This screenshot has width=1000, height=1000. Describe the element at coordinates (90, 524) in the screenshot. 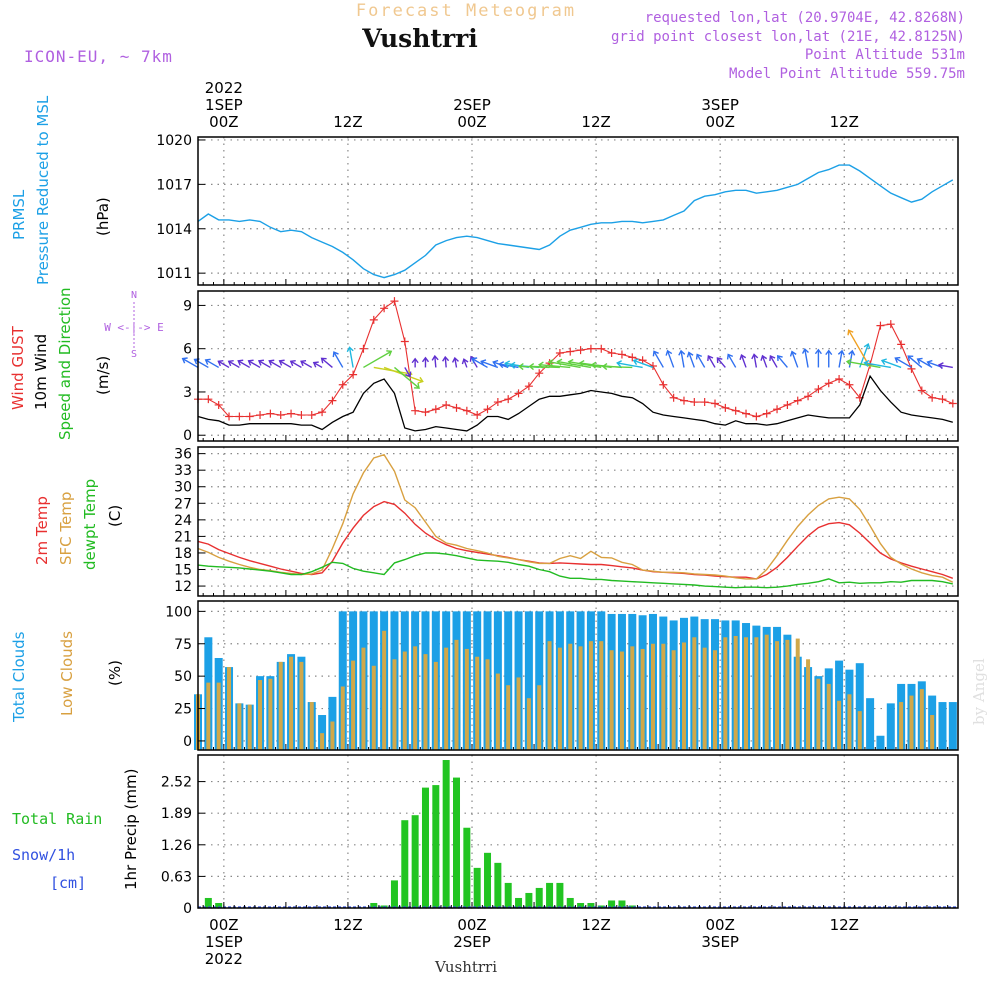

I see `temp-dewpt-label: dewpt Temp` at that location.